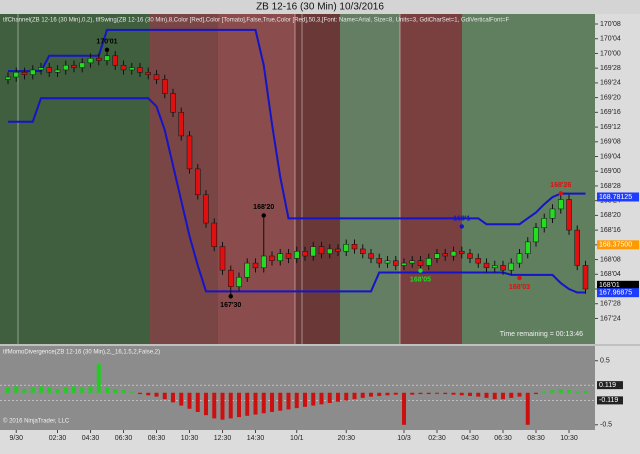  Describe the element at coordinates (610, 53) in the screenshot. I see `y-tick-label: 170'00` at that location.